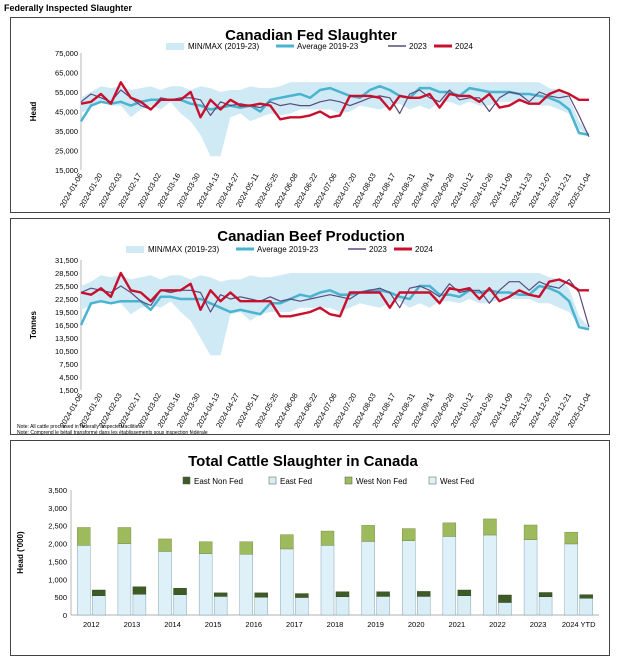 This screenshot has width=623, height=661. Describe the element at coordinates (294, 624) in the screenshot. I see `x-tick-label: 2017` at that location.